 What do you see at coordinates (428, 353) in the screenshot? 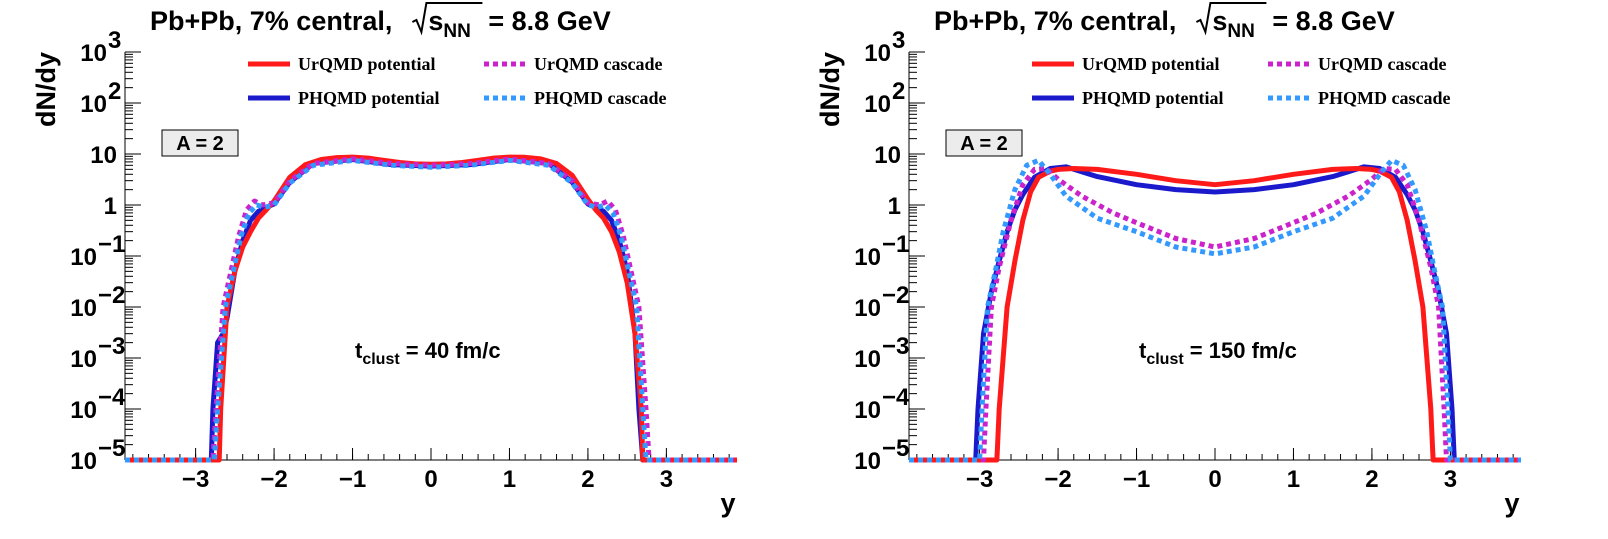
I see `clustering-time-annotation: tclust = 40 fm/c` at bounding box center [428, 353].